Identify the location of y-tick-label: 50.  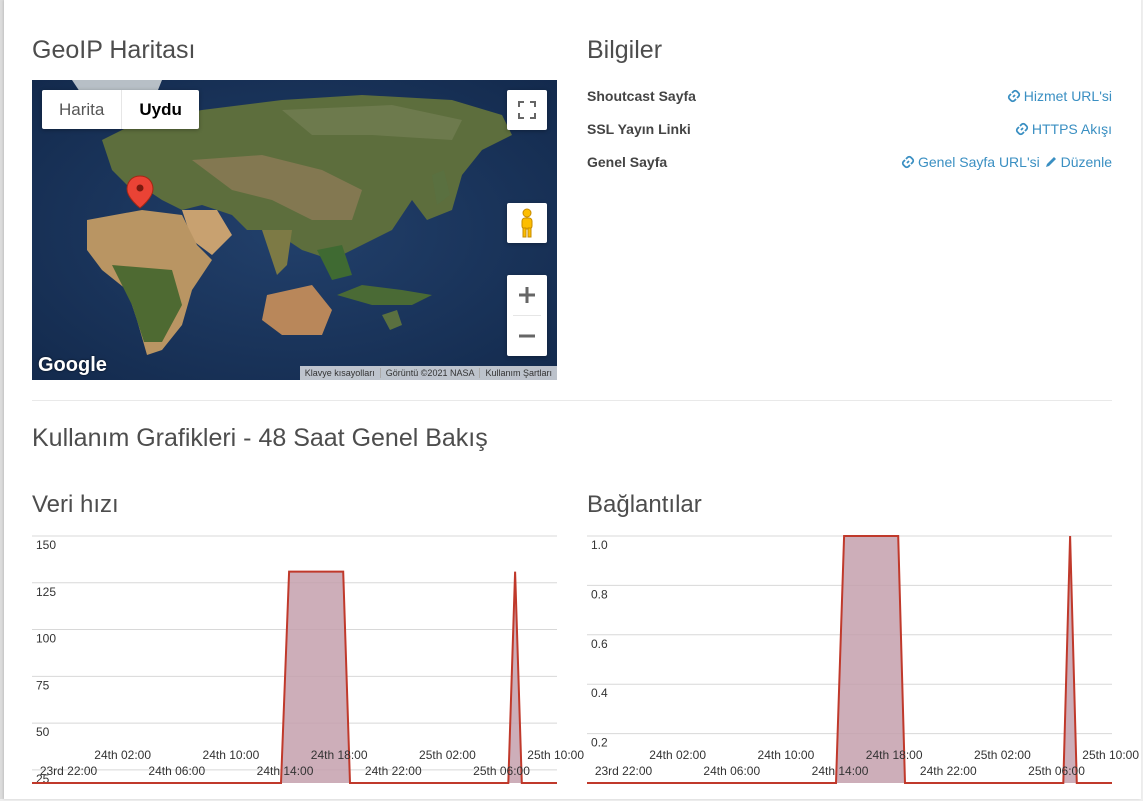
(43, 732).